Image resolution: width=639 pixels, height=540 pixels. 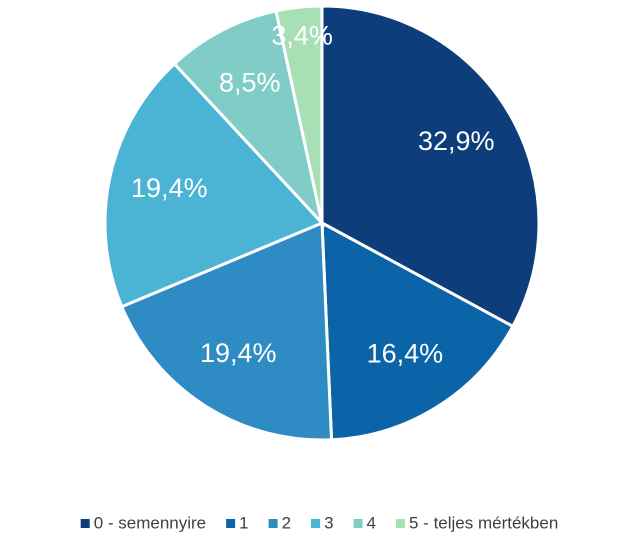 I want to click on legend: 0 - semennyire 1 2 3 4 5 - teljes mértékben, so click(x=319, y=522).